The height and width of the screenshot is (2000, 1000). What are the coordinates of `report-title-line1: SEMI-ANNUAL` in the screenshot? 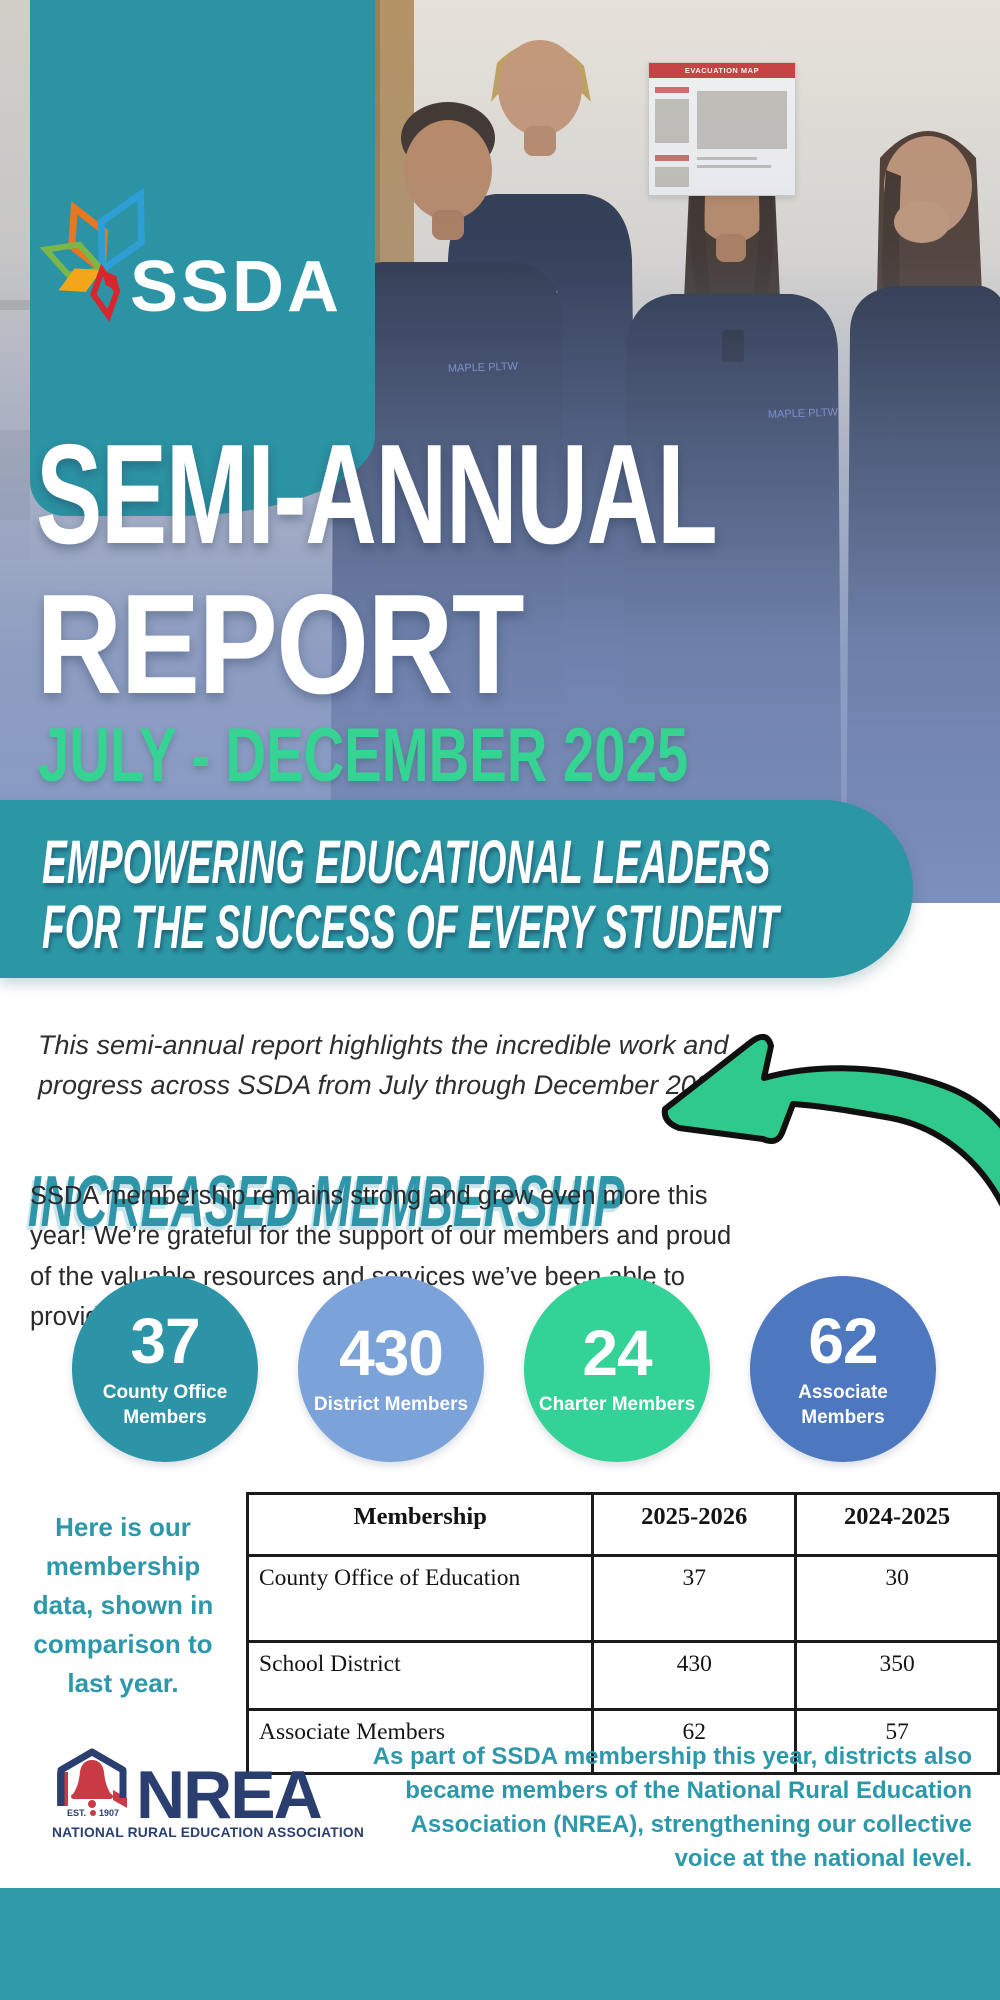 It's located at (377, 494).